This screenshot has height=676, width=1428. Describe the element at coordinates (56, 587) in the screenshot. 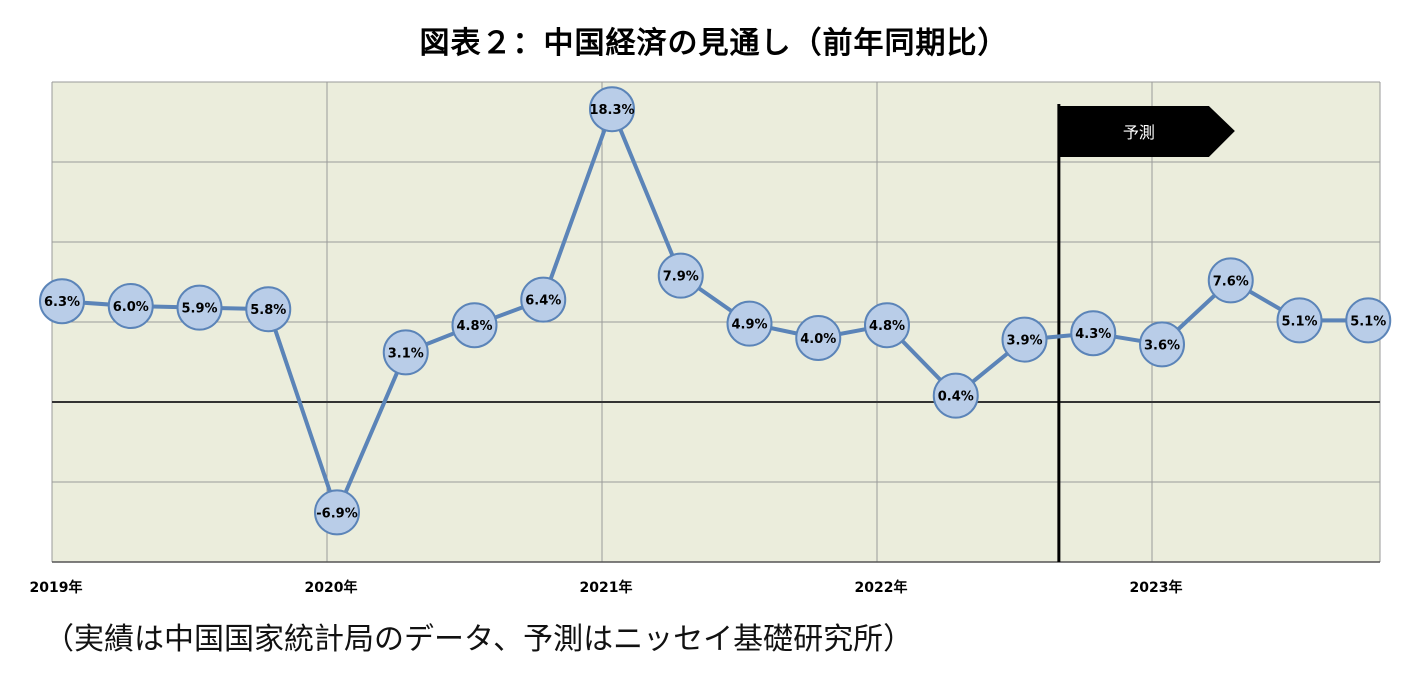

I see `x-tick-label: 2019年` at that location.